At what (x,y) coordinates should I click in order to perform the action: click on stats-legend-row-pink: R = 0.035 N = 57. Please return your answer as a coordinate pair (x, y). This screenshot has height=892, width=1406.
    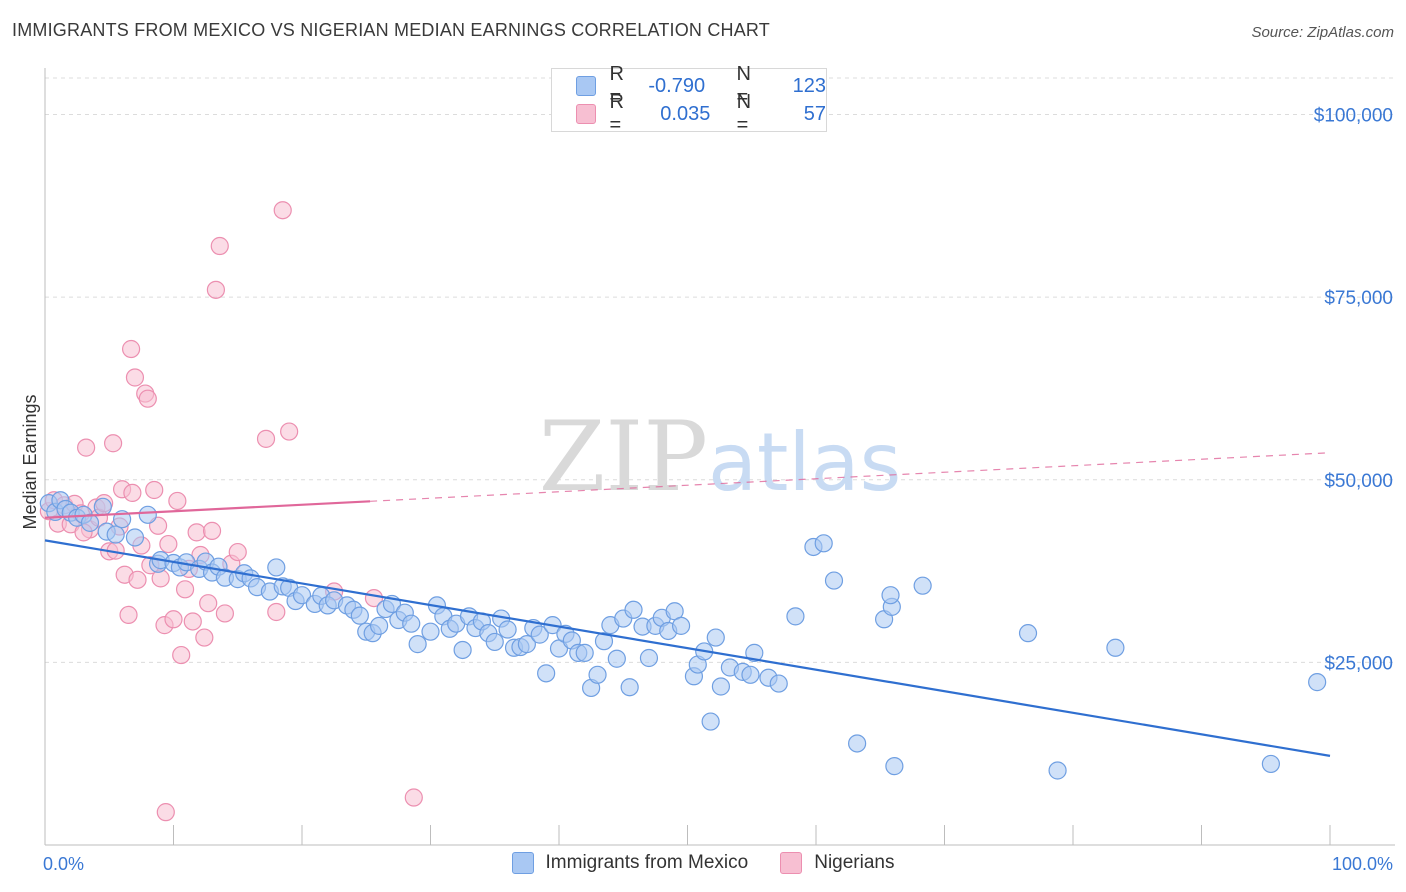
    Looking at the image, I should click on (701, 113).